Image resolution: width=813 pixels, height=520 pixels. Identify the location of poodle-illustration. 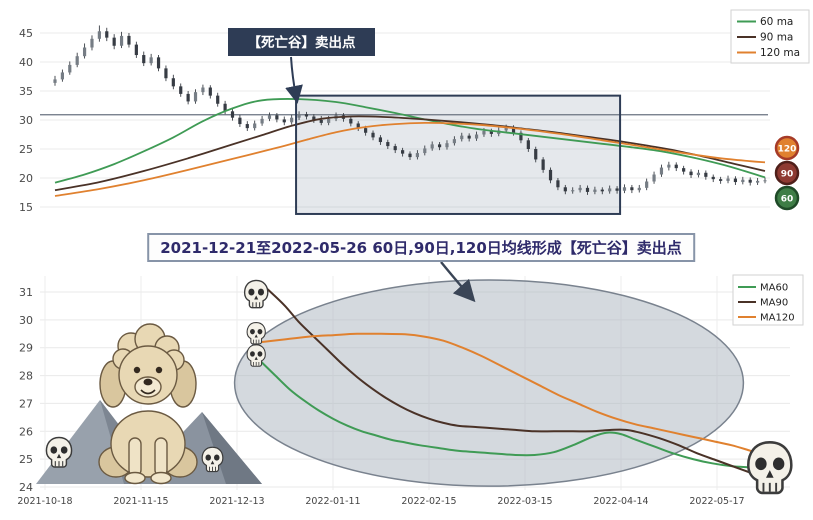
(148, 404).